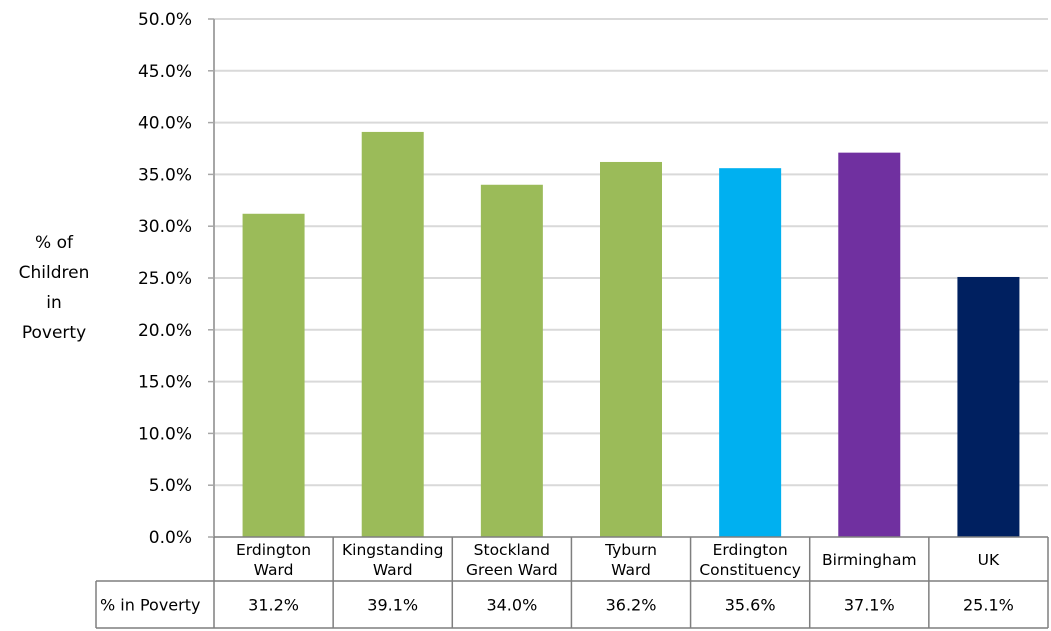 This screenshot has height=631, width=1051. Describe the element at coordinates (170, 486) in the screenshot. I see `y-tick-label: 5.0%` at that location.